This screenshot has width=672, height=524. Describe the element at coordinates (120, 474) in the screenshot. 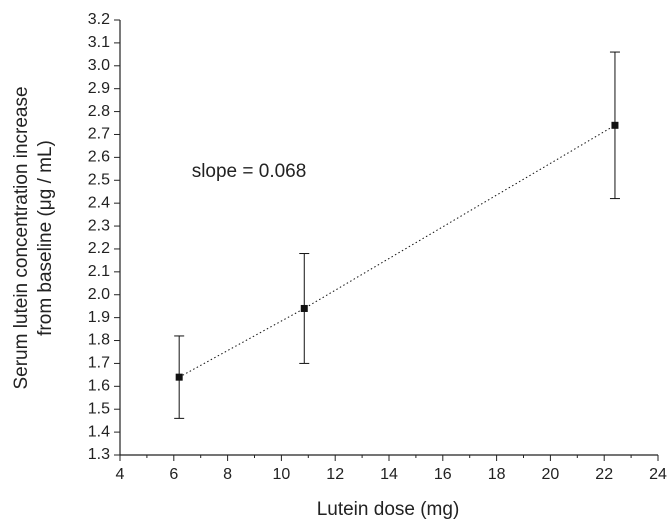

I see `x-tick-label: 4` at that location.